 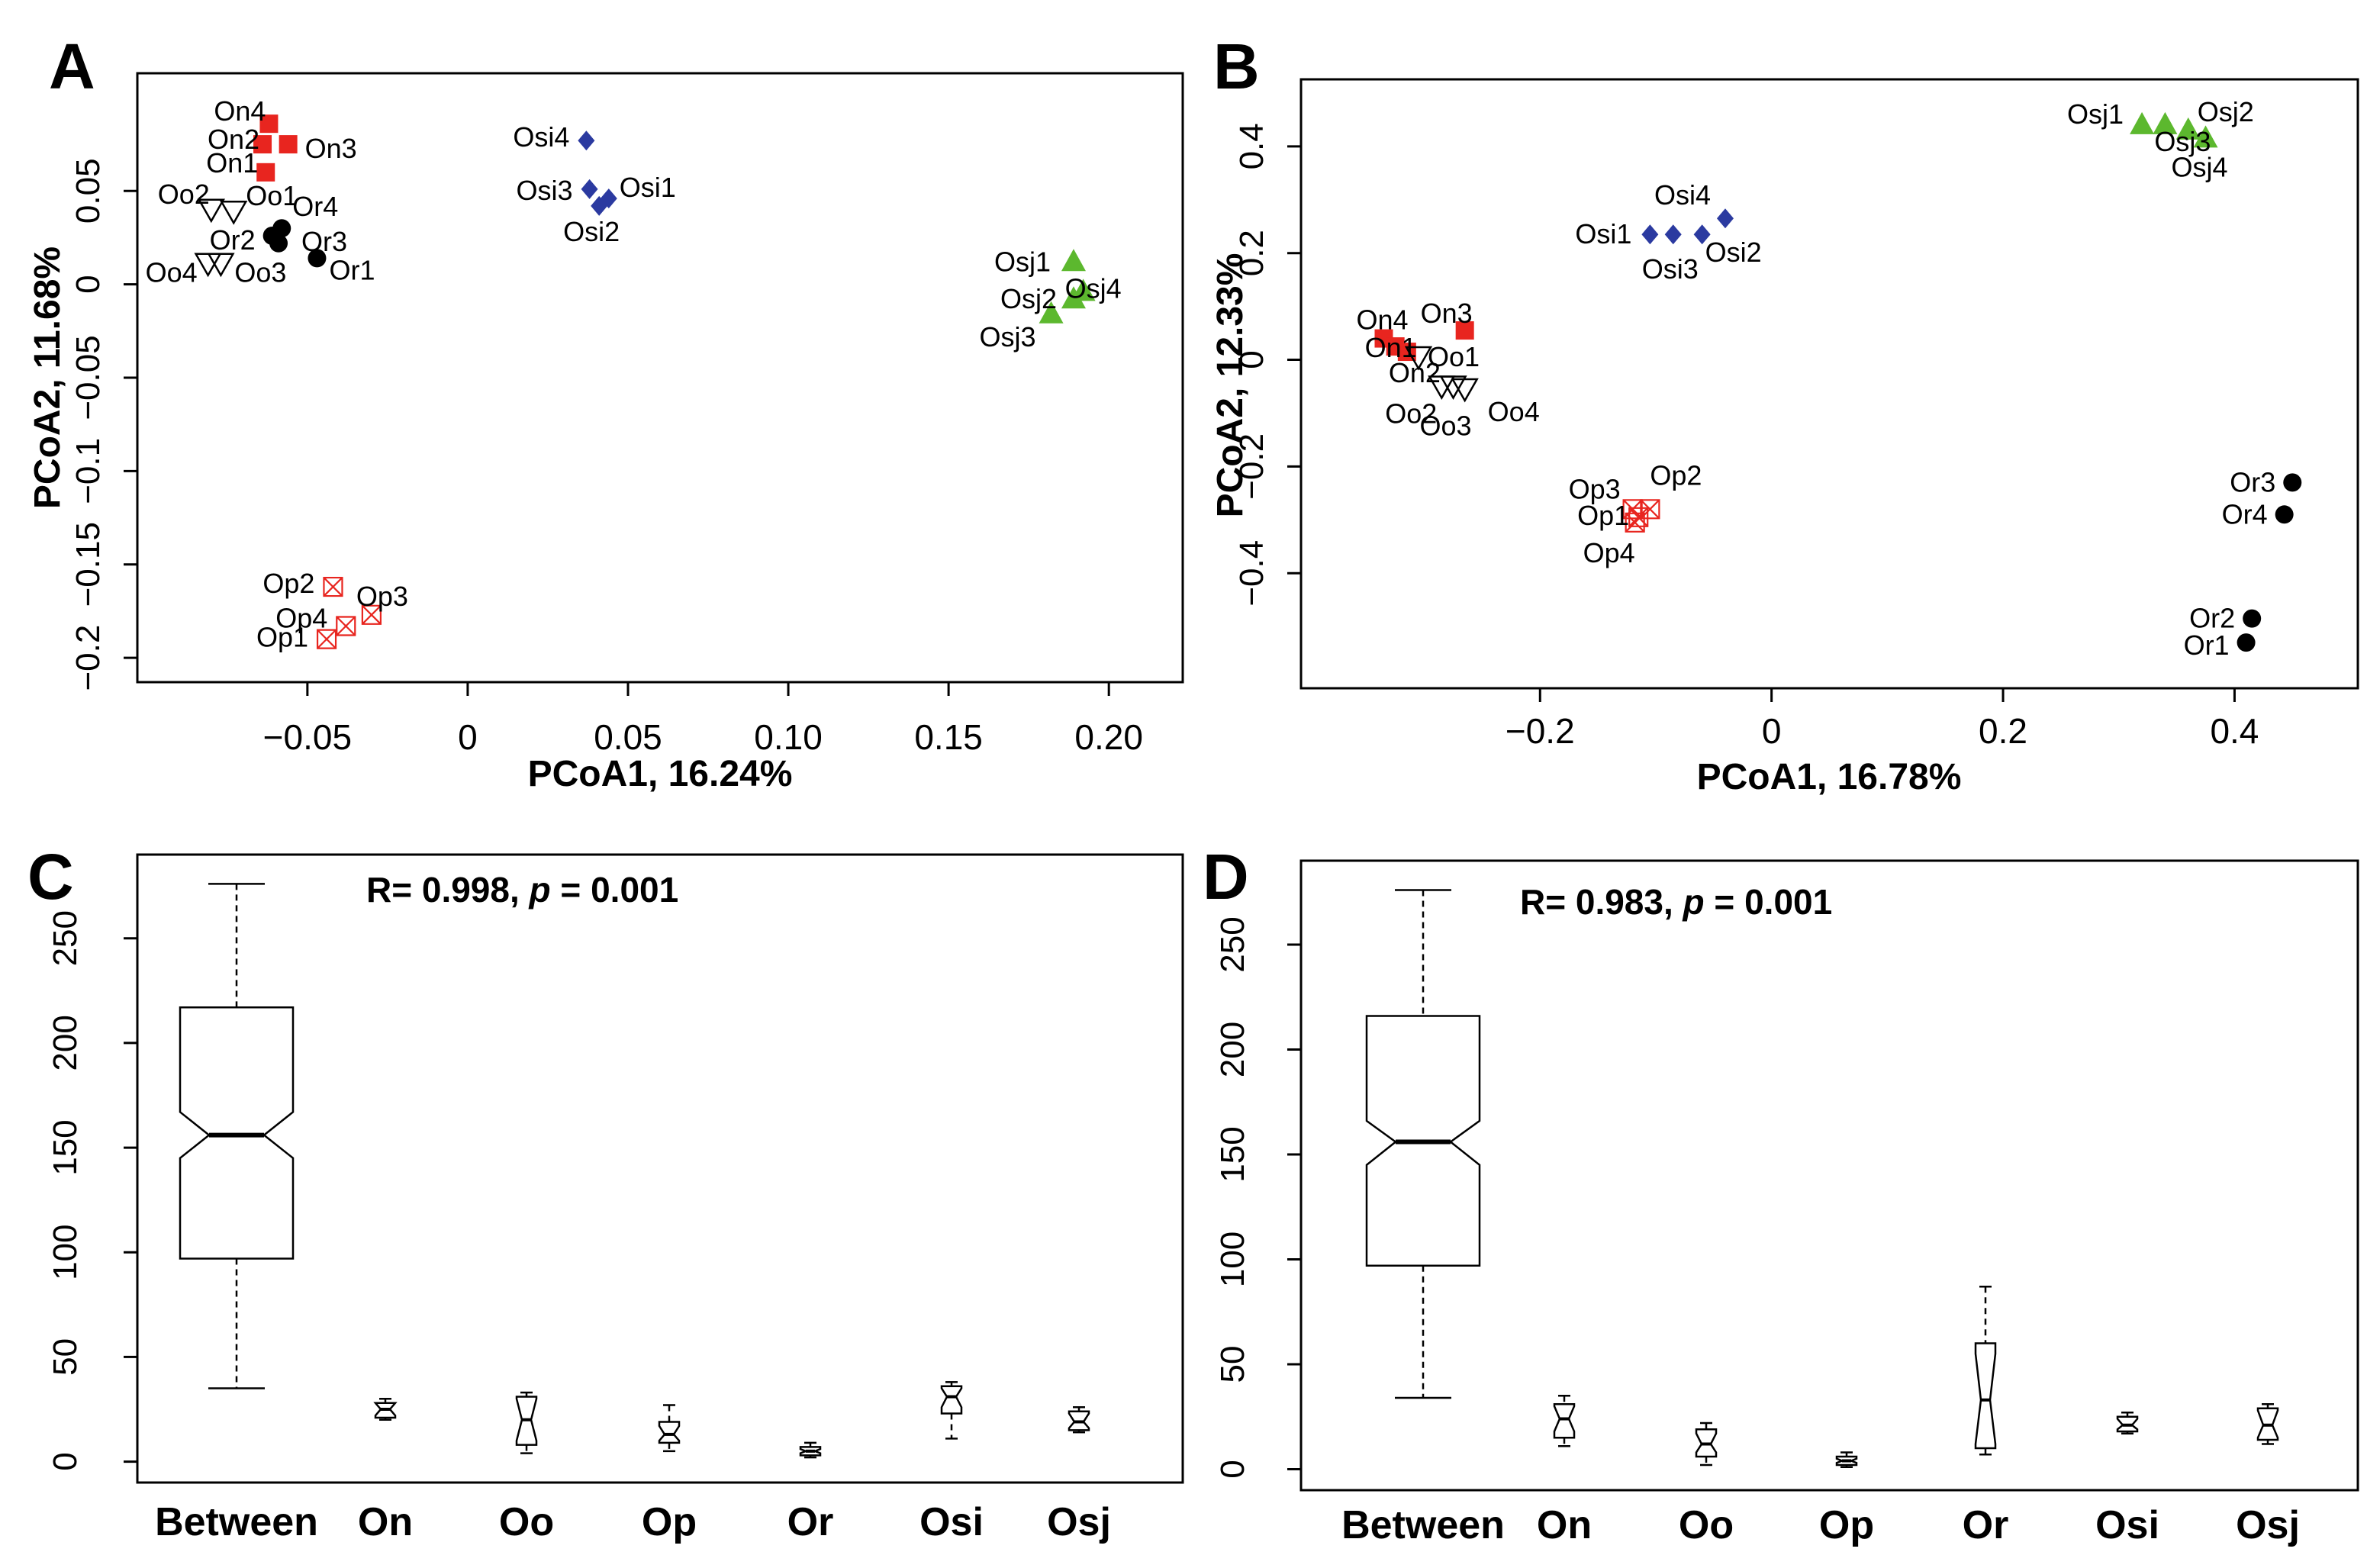 What do you see at coordinates (65, 1252) in the screenshot?
I see `y-tick-label: 100` at bounding box center [65, 1252].